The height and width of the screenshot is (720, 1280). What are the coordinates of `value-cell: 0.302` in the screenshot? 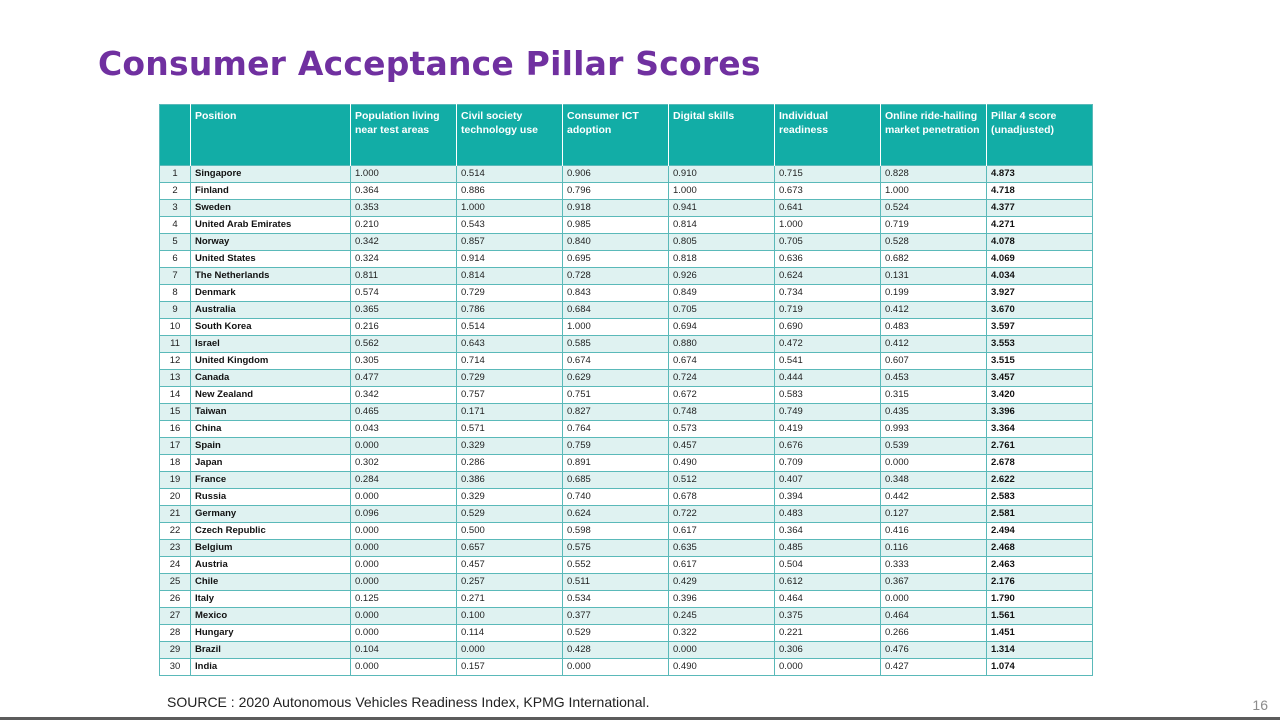 It's located at (403, 463).